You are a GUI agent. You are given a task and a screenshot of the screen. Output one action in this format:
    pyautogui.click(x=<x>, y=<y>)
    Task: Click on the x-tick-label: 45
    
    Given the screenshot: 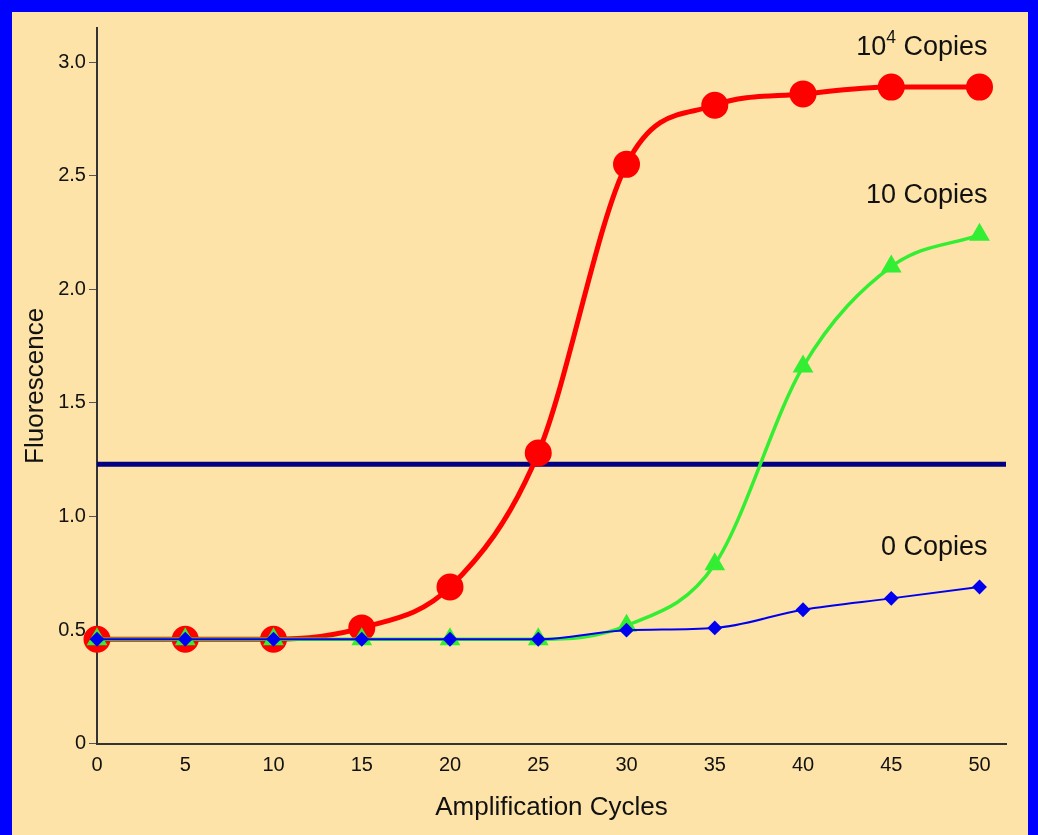 What is the action you would take?
    pyautogui.click(x=891, y=764)
    